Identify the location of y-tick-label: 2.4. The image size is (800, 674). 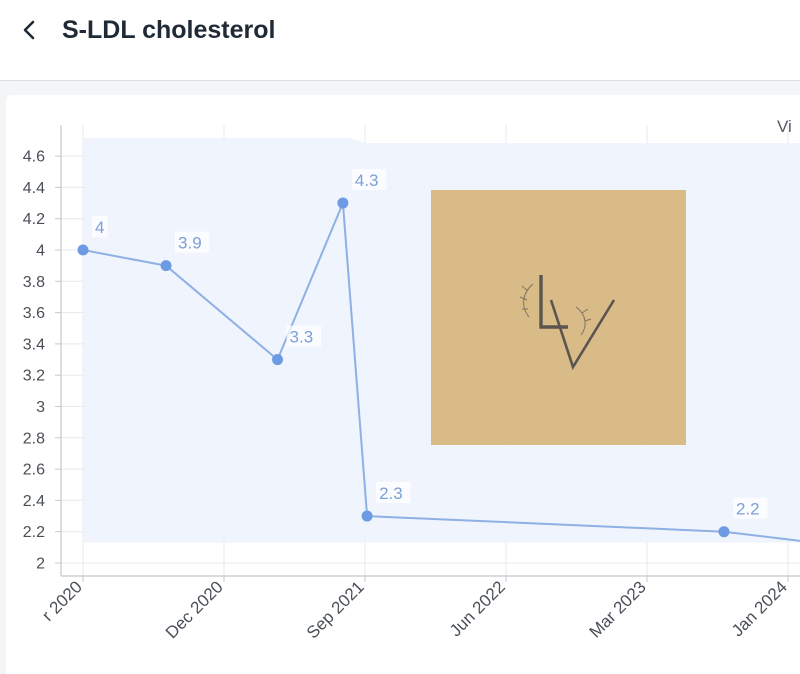
(34, 501).